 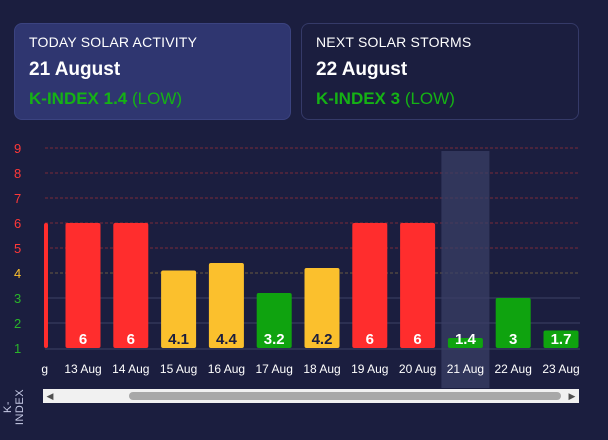 What do you see at coordinates (465, 269) in the screenshot?
I see `highlight-column` at bounding box center [465, 269].